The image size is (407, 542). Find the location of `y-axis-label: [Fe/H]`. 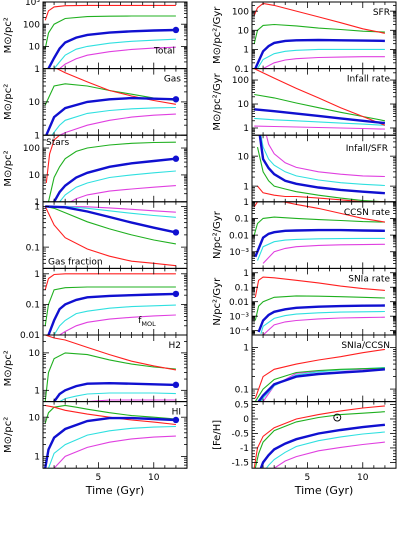

y-axis-label: [Fe/H] is located at coordinates (217, 435).